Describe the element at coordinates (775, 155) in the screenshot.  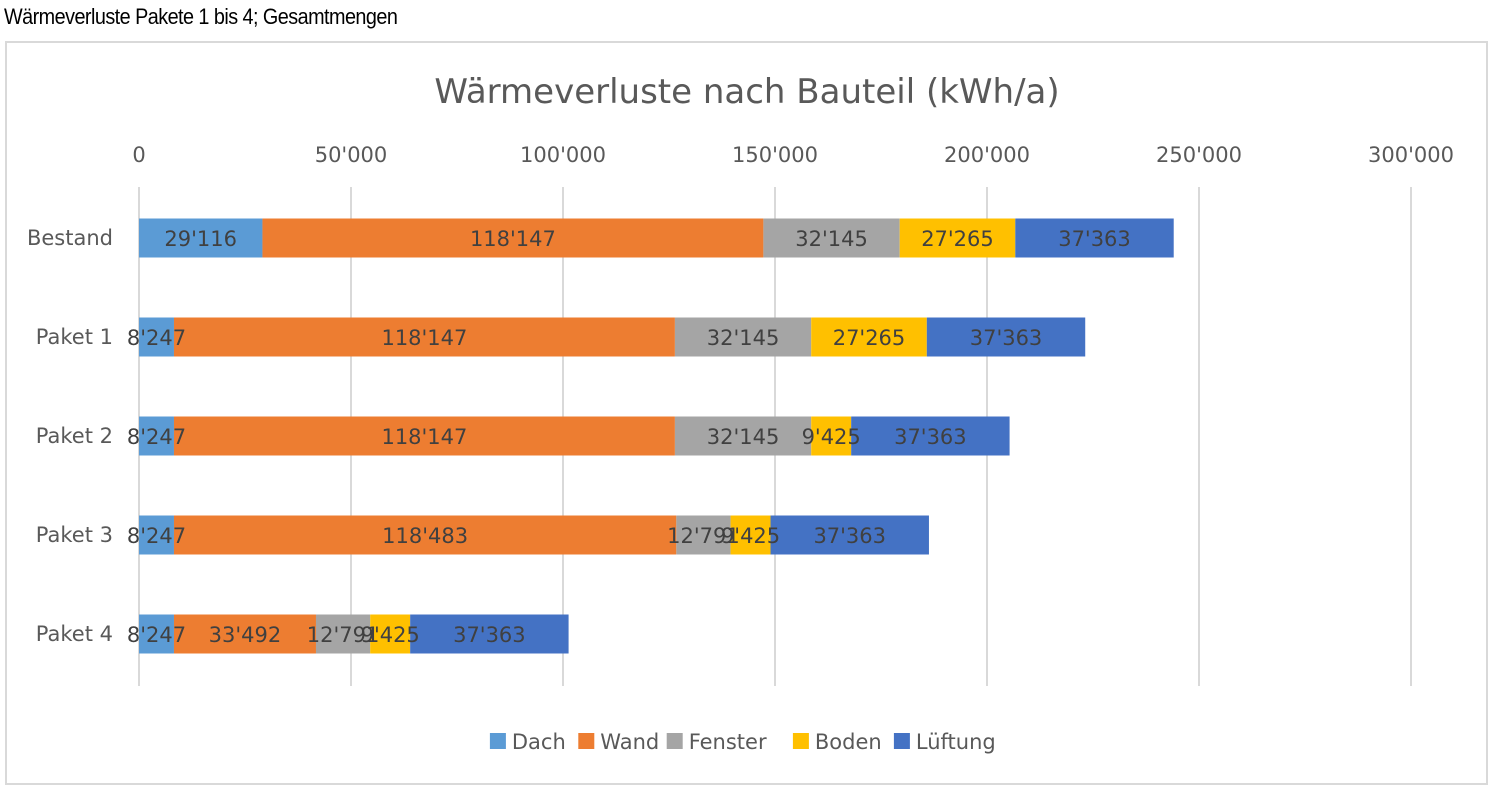
I see `x-tick-label: 150'000` at that location.